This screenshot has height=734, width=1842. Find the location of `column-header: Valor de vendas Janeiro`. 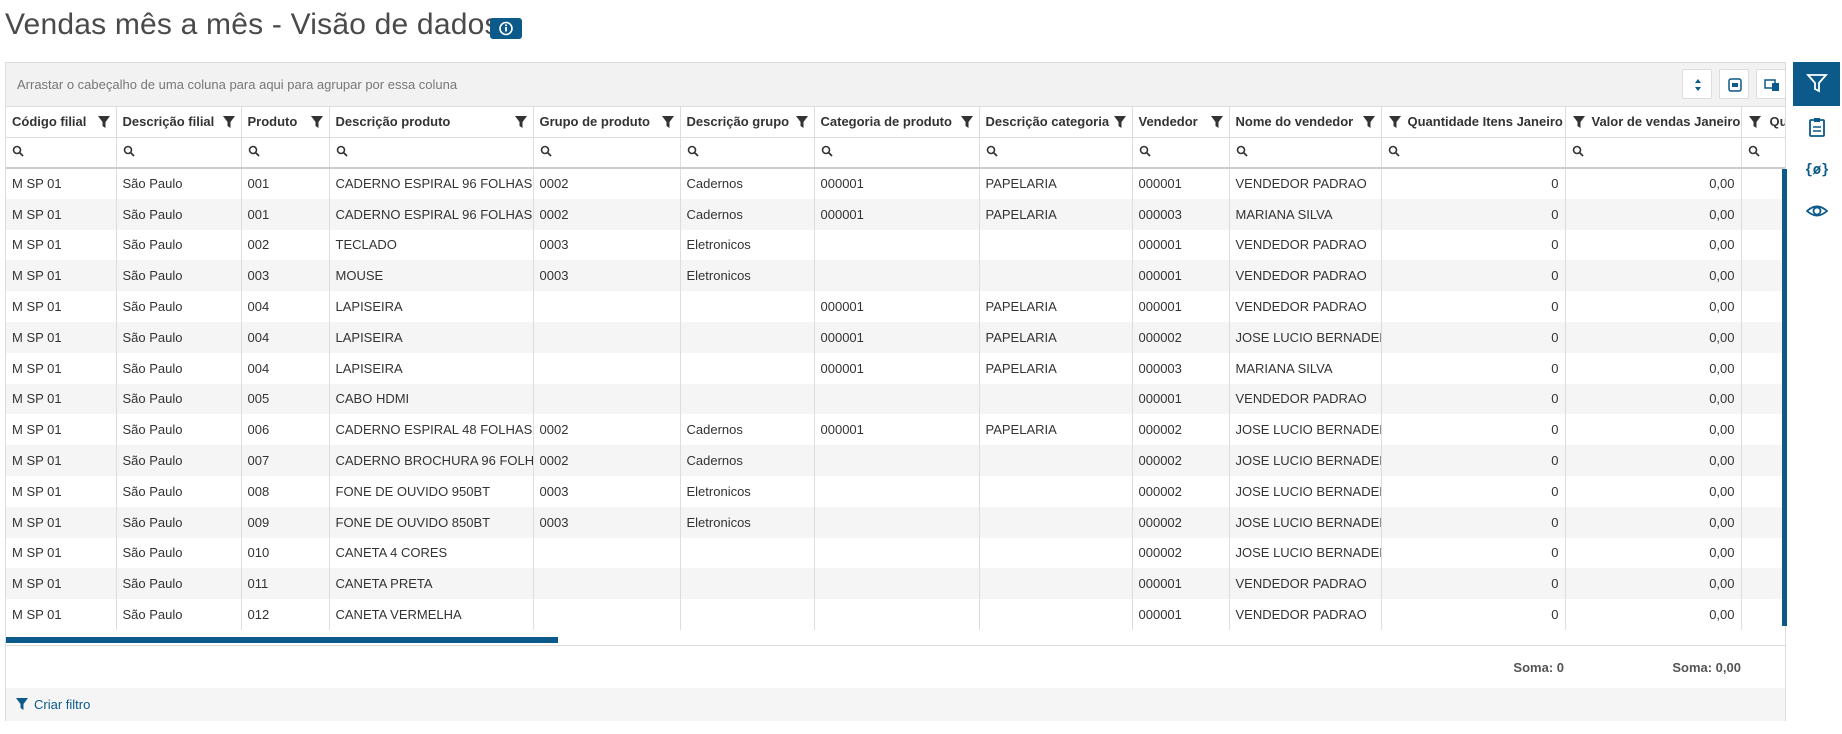

column-header: Valor de vendas Janeiro is located at coordinates (1653, 122).